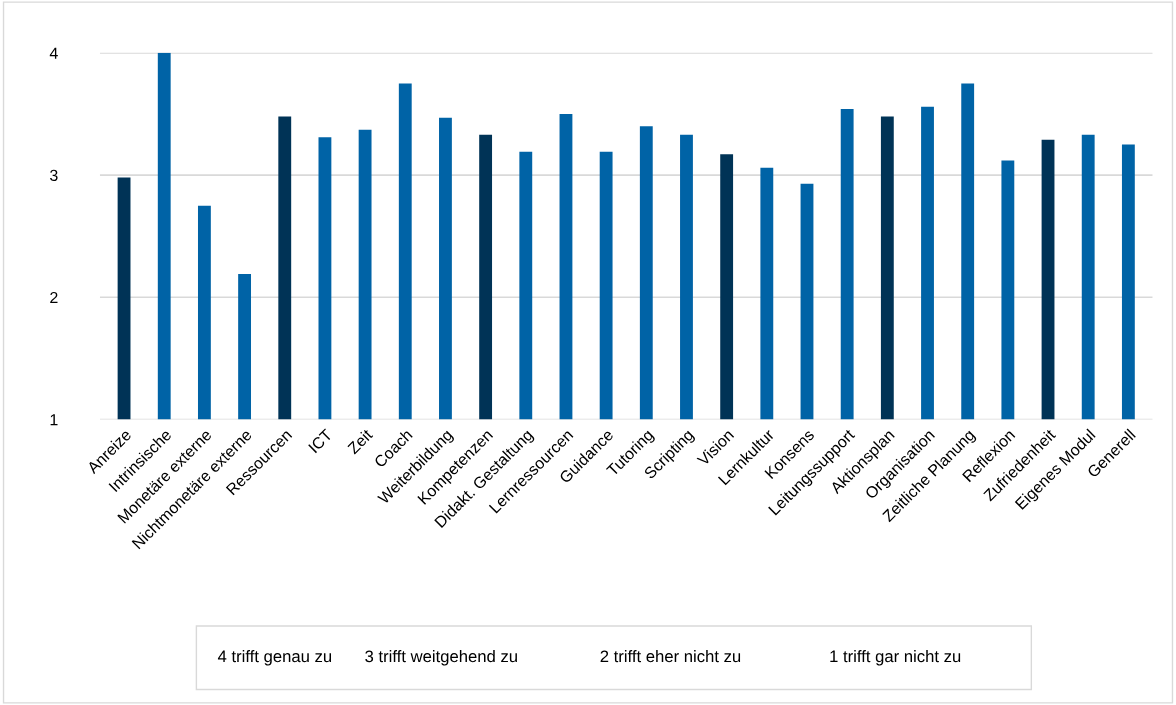 This screenshot has height=705, width=1176. What do you see at coordinates (274, 658) in the screenshot?
I see `text: 4 trifft genau zu` at bounding box center [274, 658].